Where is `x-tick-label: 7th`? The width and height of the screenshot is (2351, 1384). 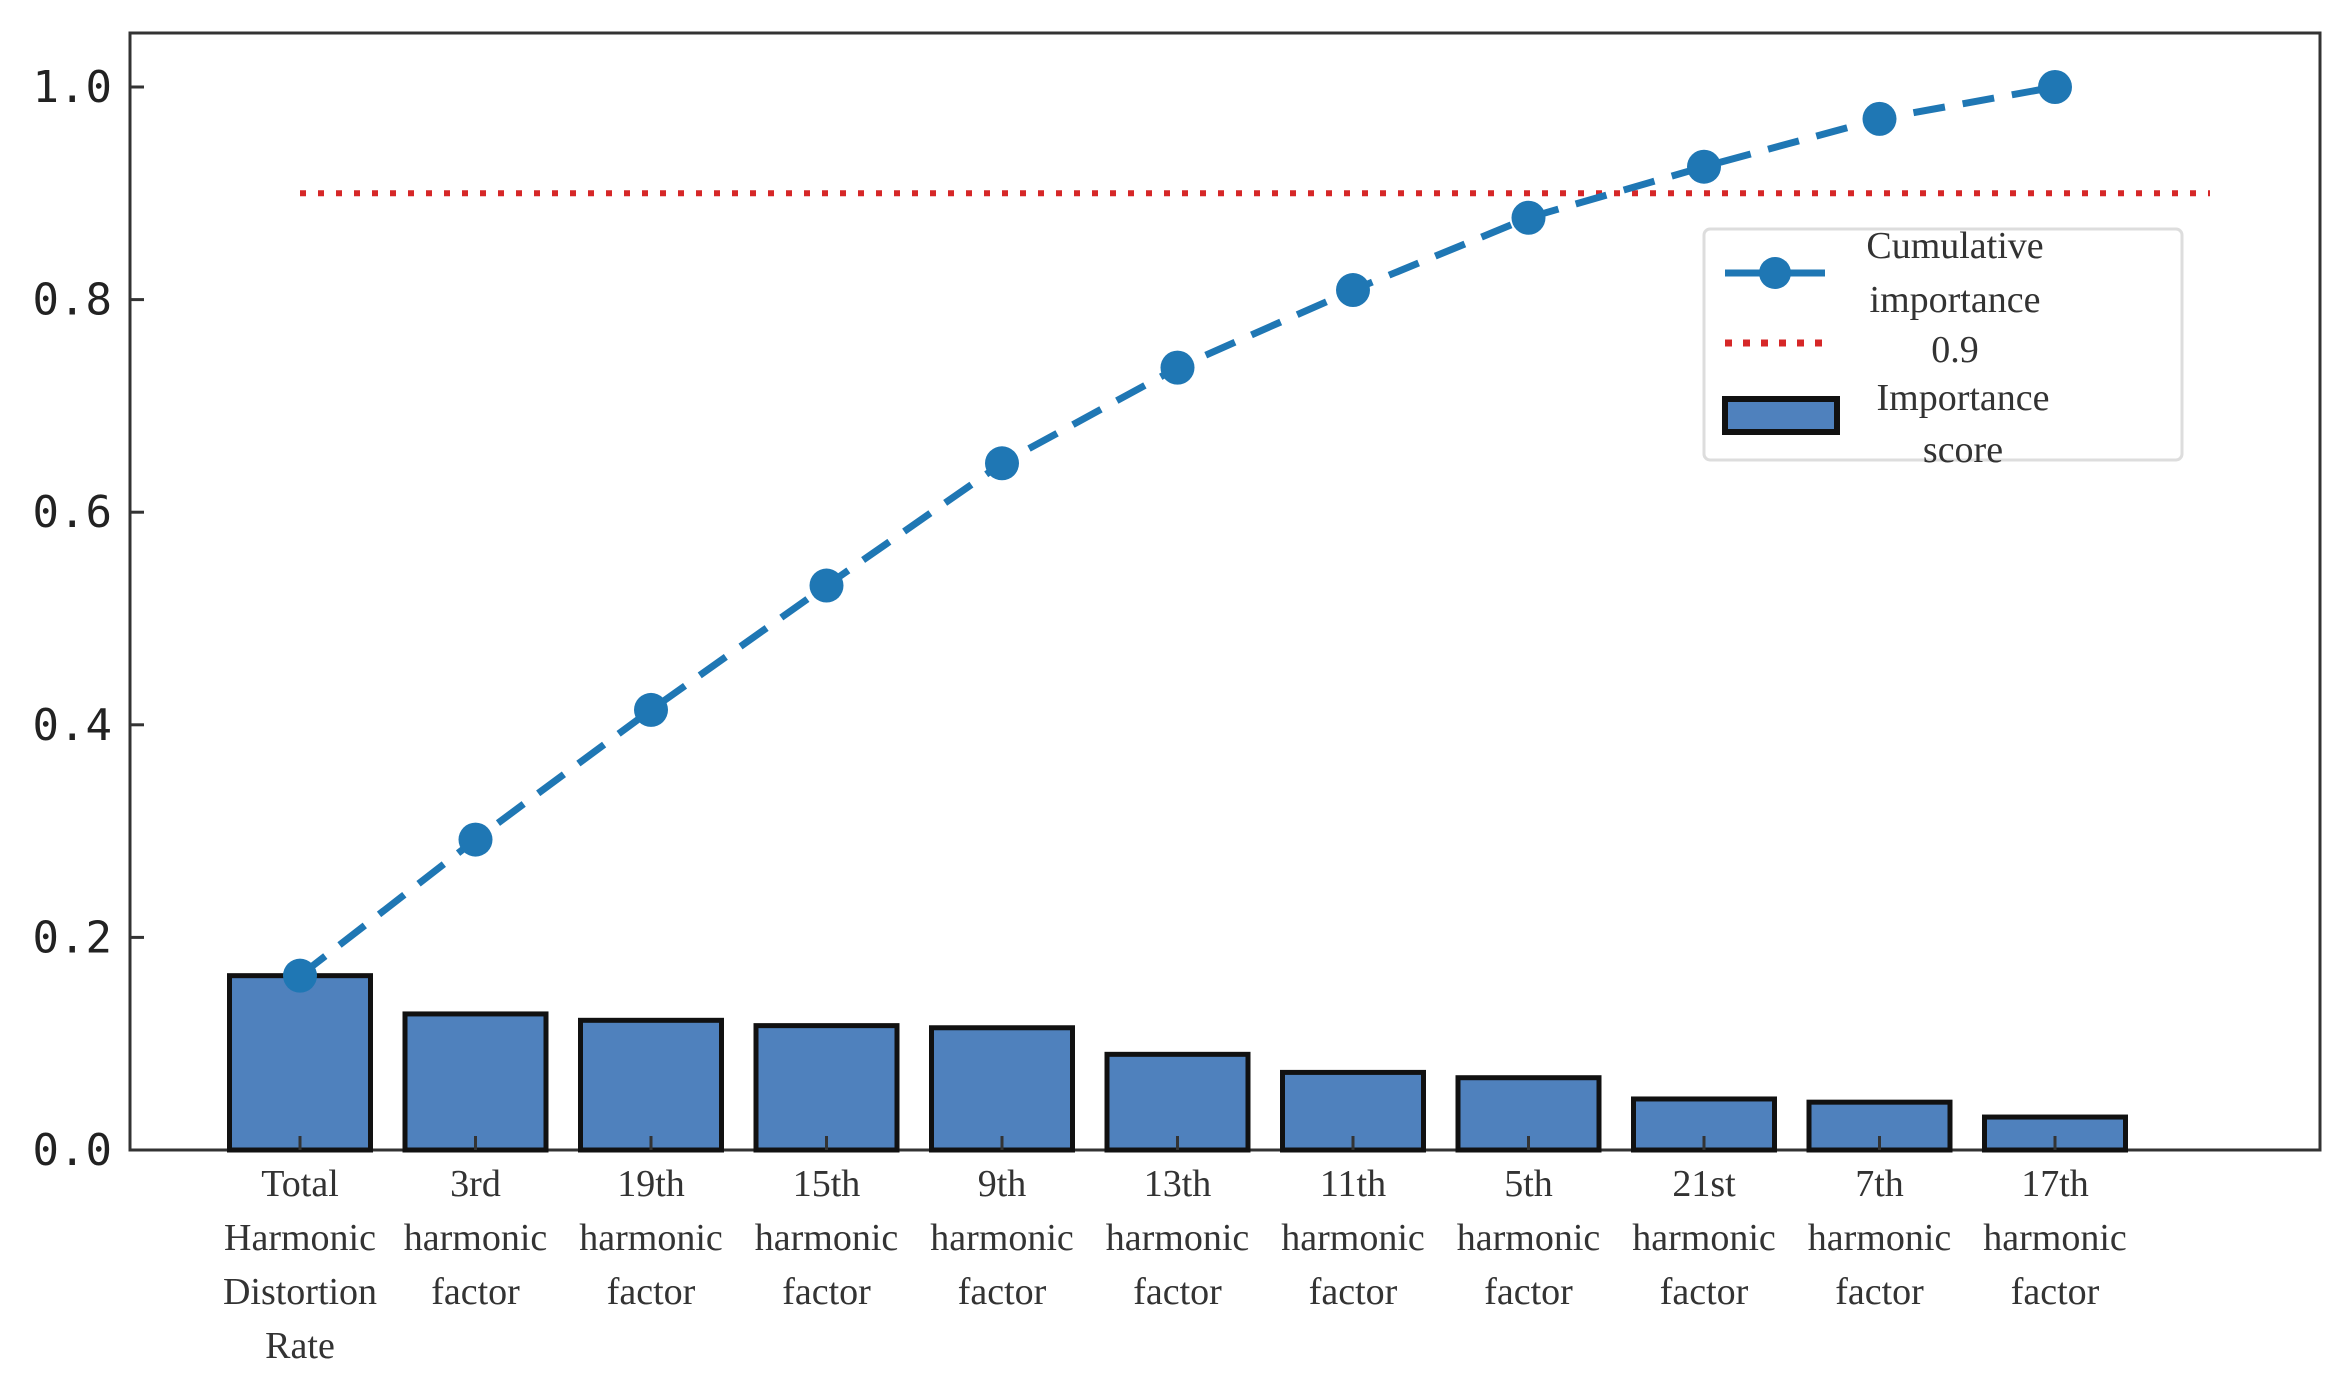 x-tick-label: 7th is located at coordinates (1879, 1184).